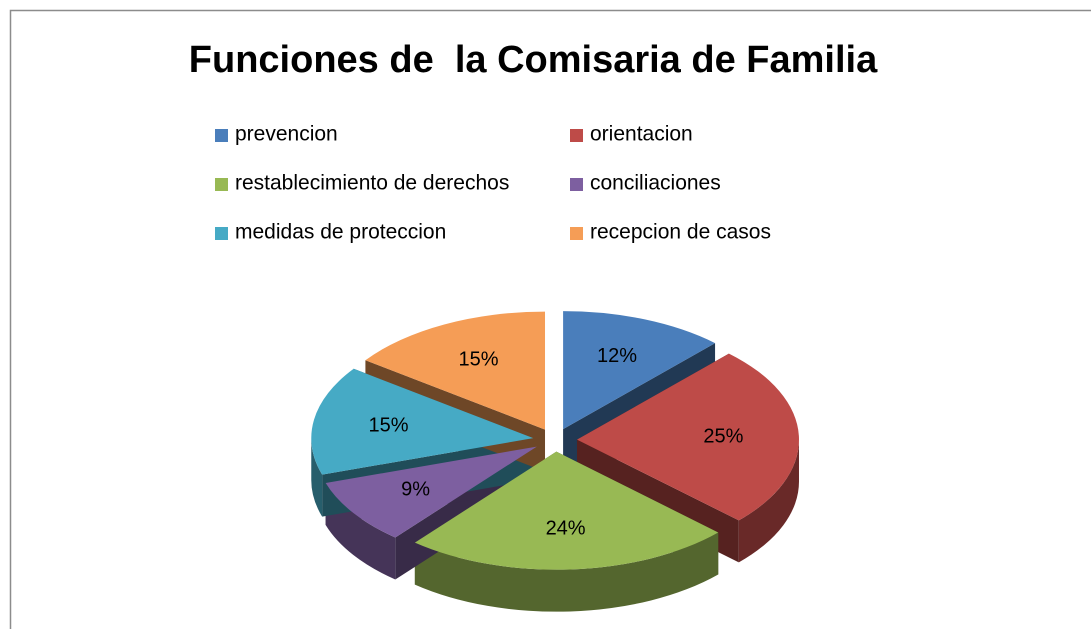  I want to click on value-label: 9%, so click(415, 490).